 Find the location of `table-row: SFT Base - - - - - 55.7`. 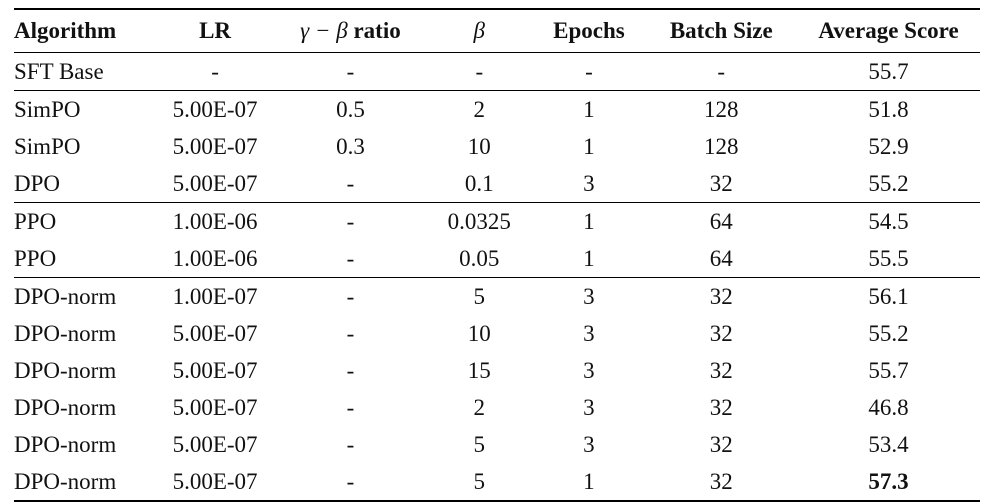

table-row: SFT Base - - - - - 55.7 is located at coordinates (497, 72).